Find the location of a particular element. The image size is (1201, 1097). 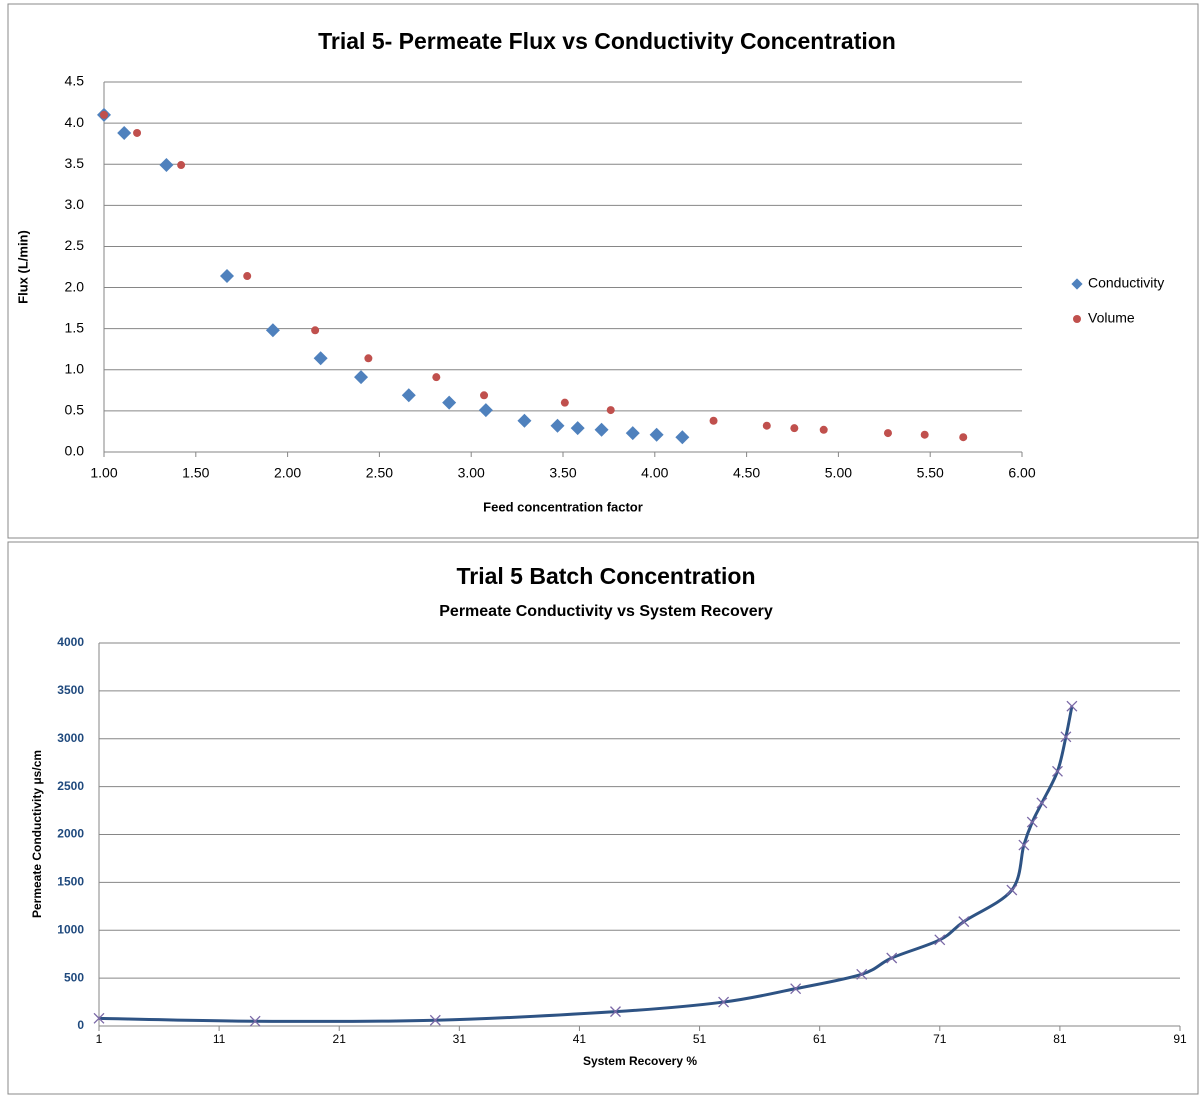

x-tick-label: 3.50 is located at coordinates (562, 473).